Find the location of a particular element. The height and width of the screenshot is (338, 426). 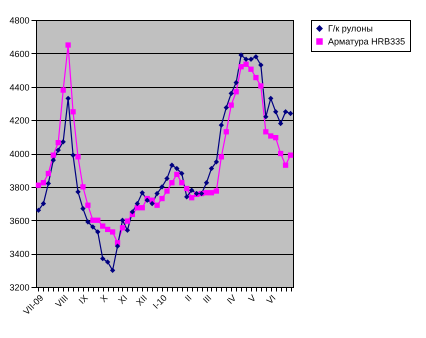

x-tick-label: I-10 is located at coordinates (159, 301).